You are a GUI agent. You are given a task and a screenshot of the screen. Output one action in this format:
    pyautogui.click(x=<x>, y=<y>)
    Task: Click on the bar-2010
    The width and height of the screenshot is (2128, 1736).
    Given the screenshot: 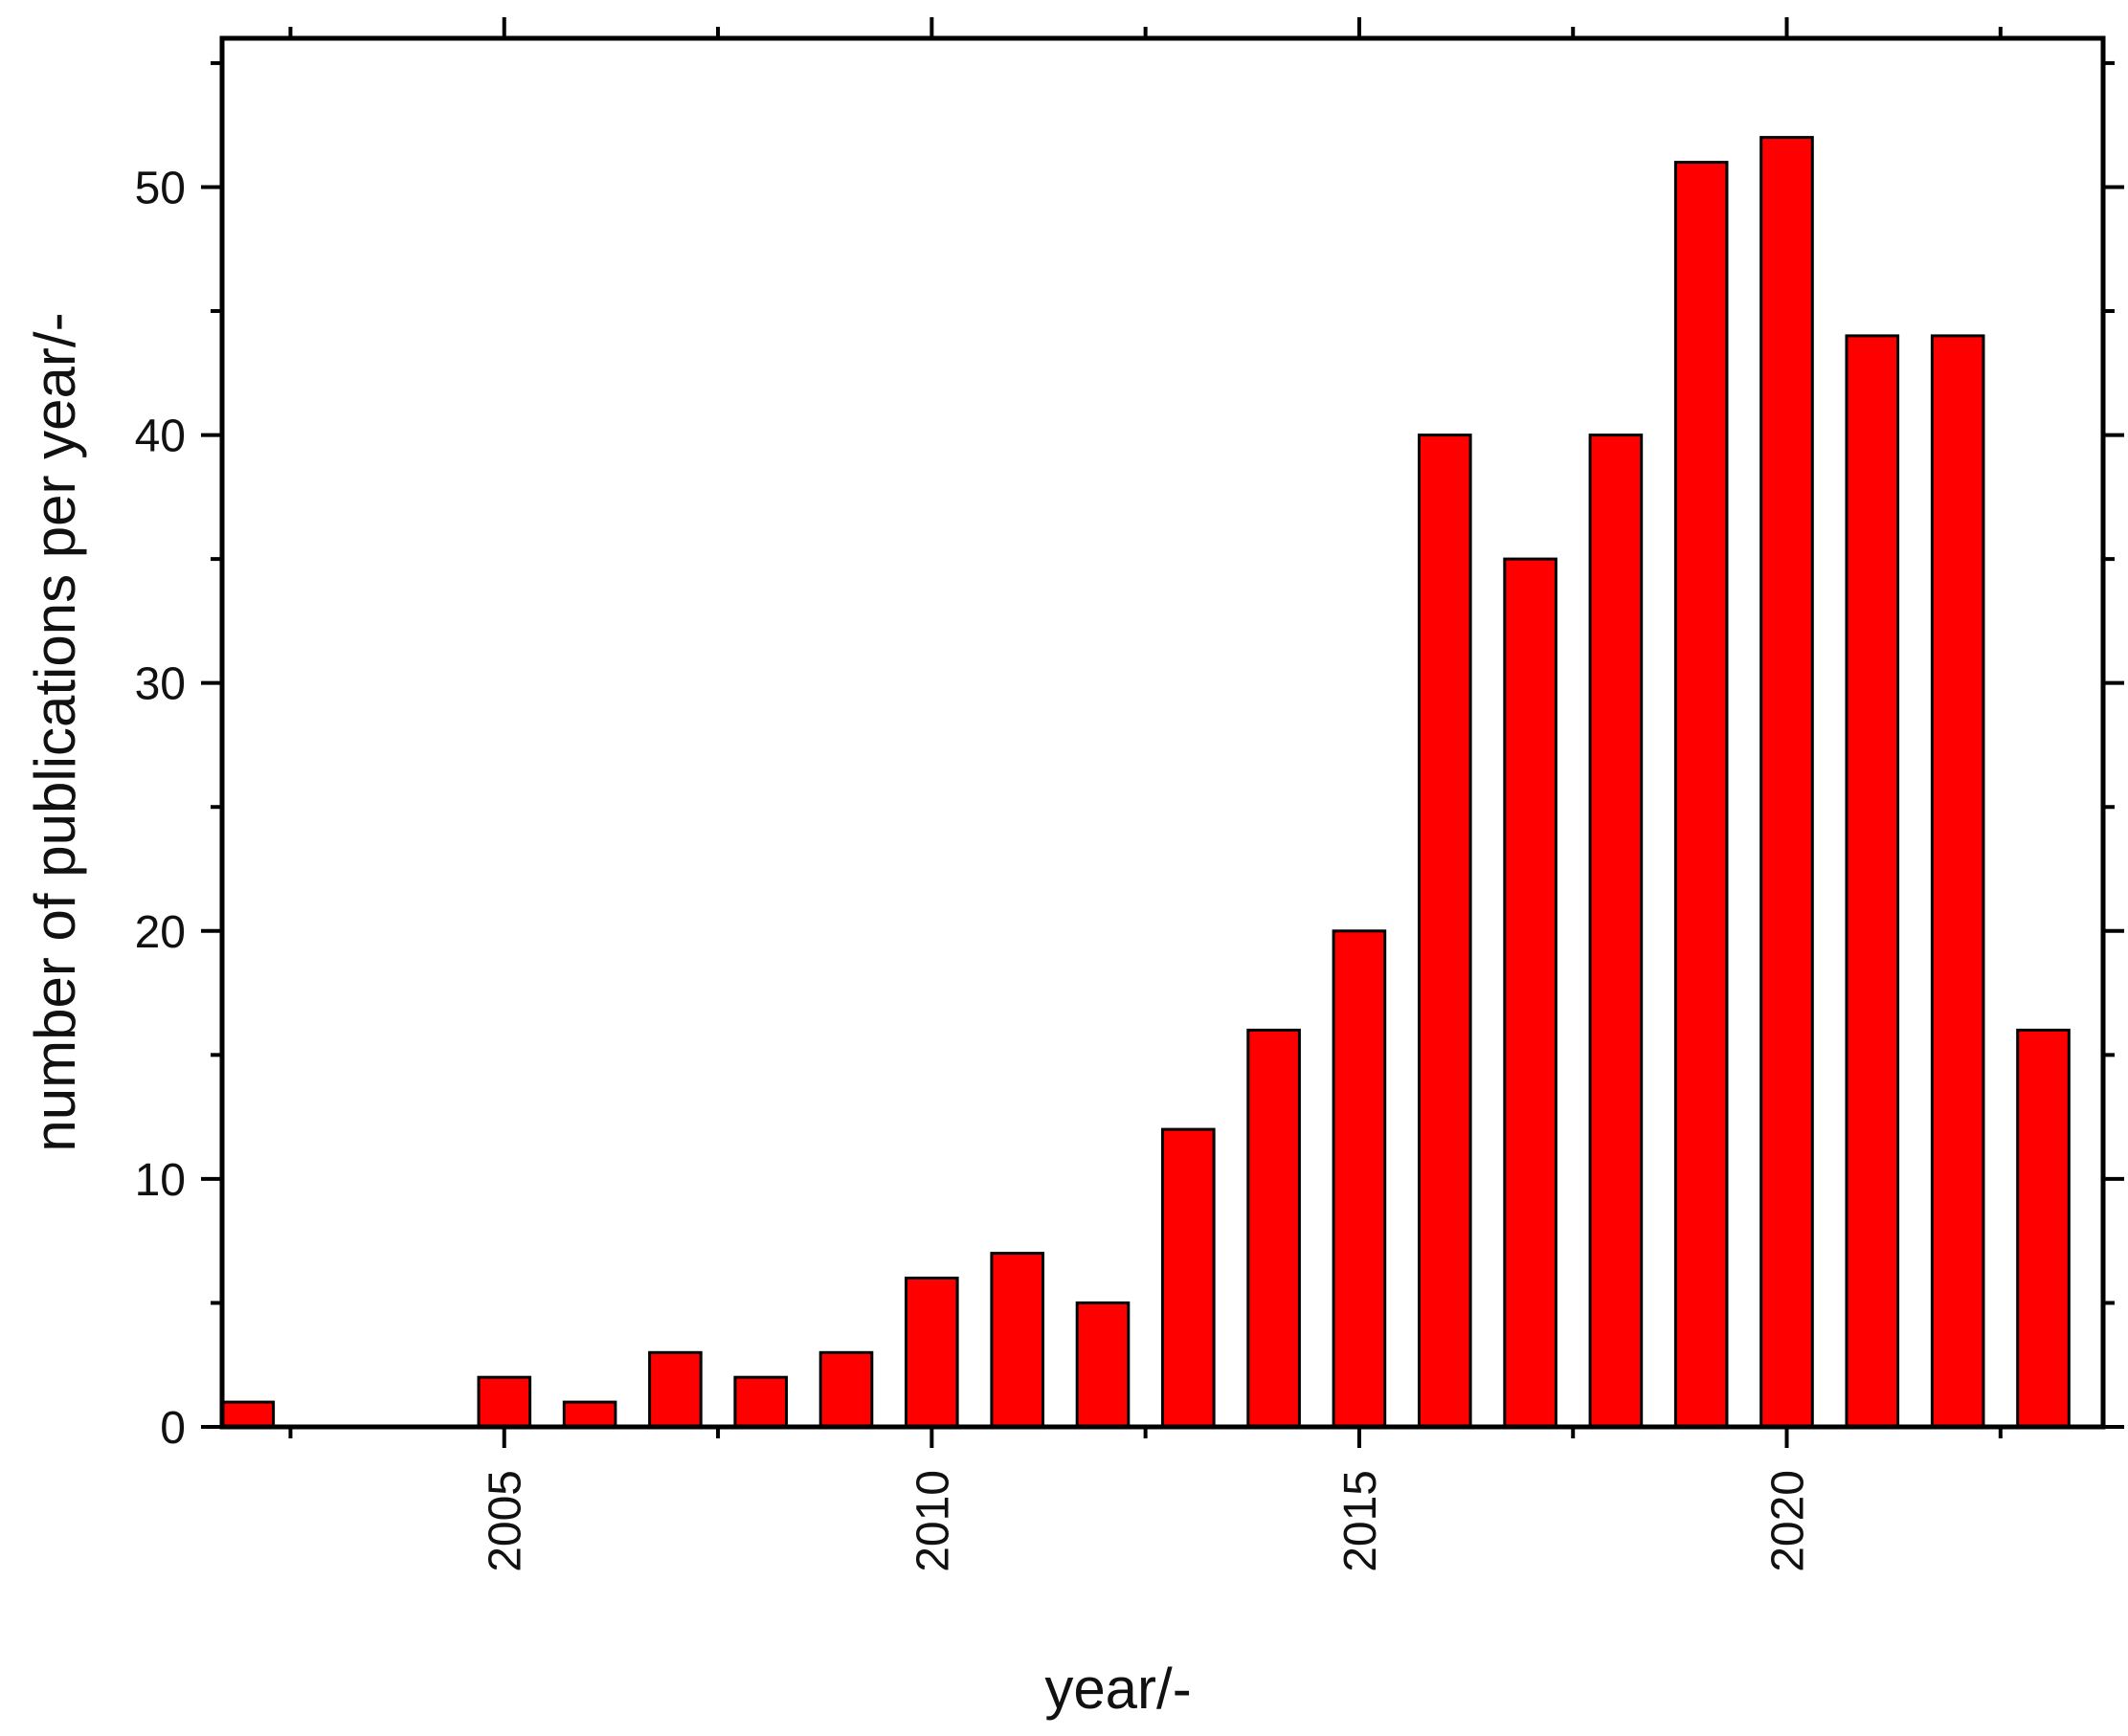 What is the action you would take?
    pyautogui.click(x=932, y=1353)
    